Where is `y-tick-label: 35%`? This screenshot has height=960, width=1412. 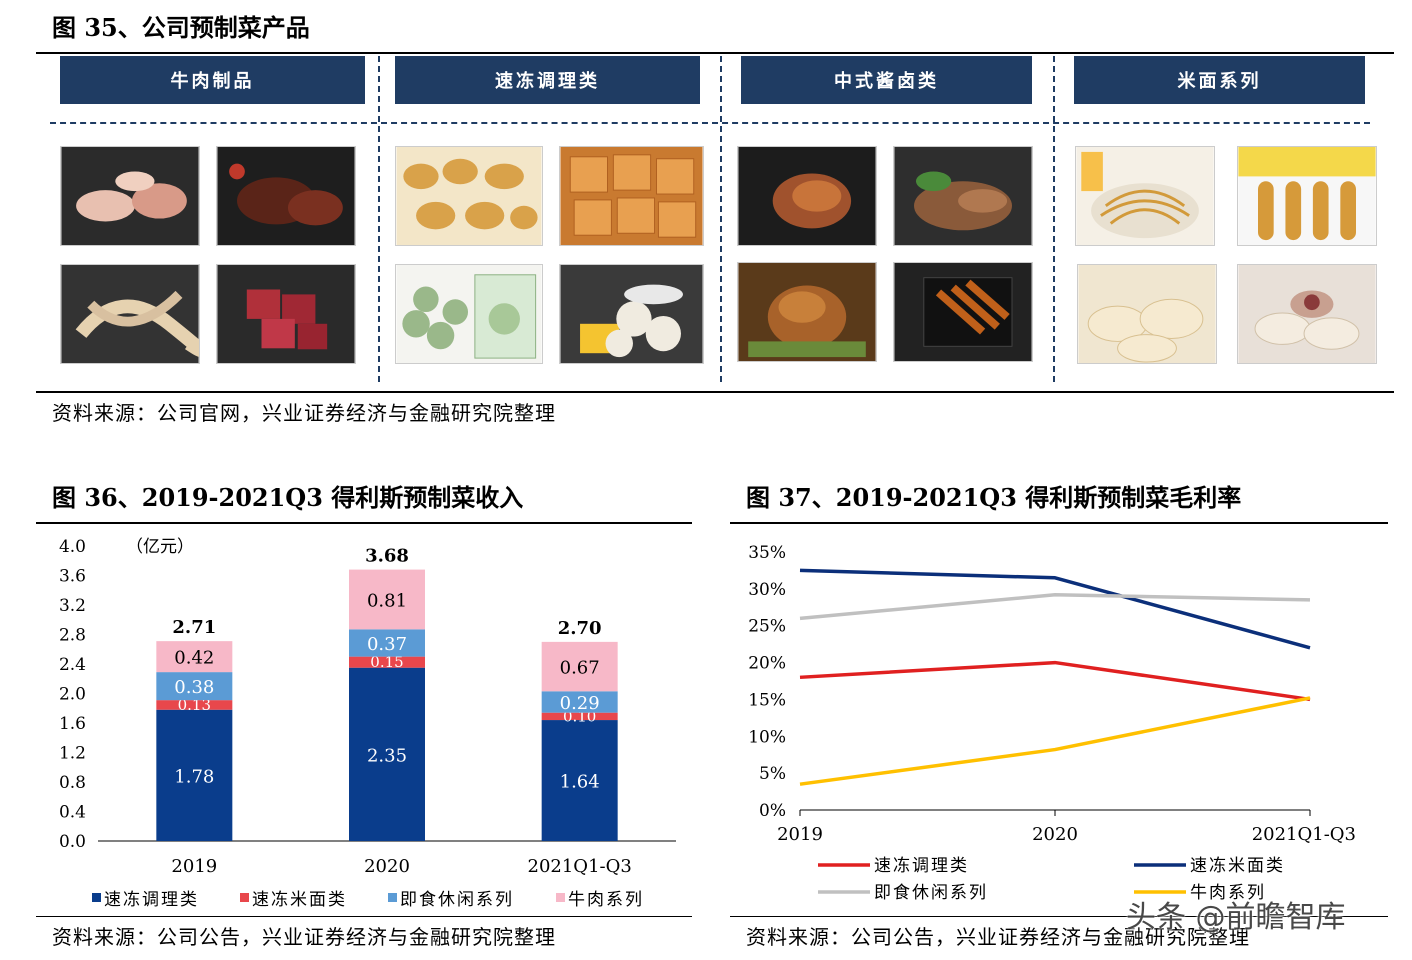
y-tick-label: 35% is located at coordinates (767, 553).